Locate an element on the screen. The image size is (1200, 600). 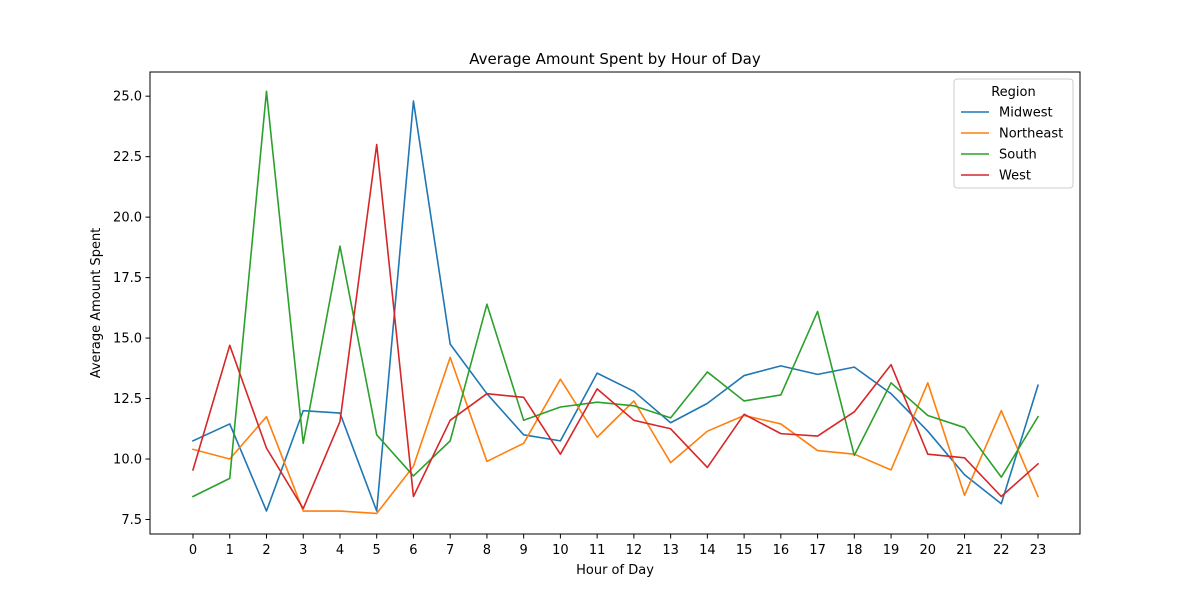
legend-label-midwest: Midwest is located at coordinates (1026, 113).